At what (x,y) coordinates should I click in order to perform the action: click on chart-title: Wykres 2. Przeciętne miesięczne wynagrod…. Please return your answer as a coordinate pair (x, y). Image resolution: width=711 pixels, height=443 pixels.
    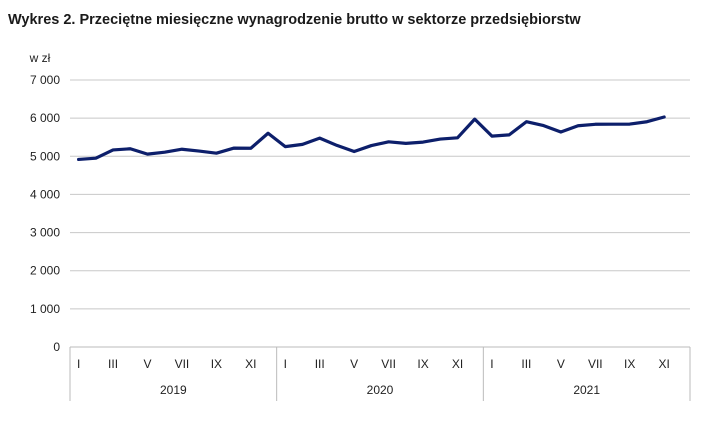
    Looking at the image, I should click on (294, 20).